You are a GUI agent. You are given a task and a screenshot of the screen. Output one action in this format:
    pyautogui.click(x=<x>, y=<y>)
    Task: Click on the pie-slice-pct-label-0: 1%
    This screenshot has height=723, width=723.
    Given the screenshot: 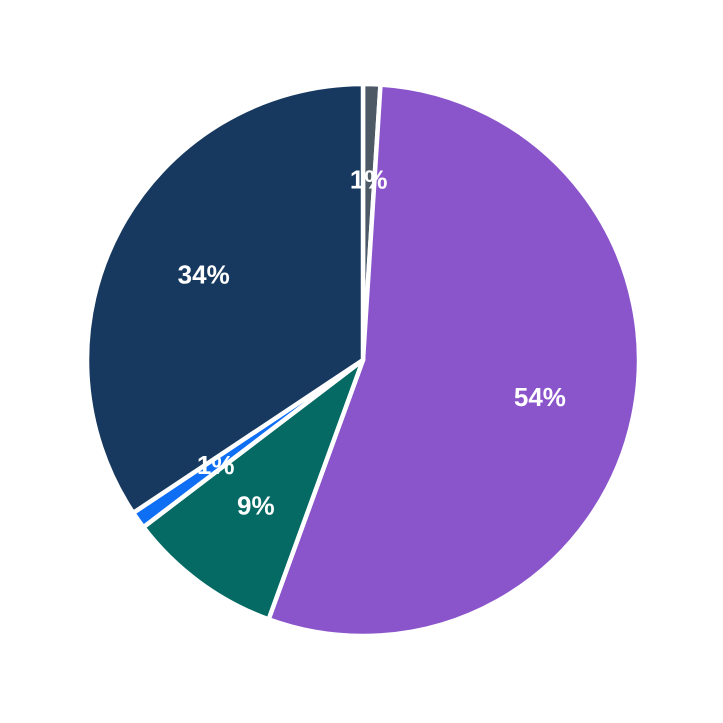 What is the action you would take?
    pyautogui.click(x=369, y=179)
    